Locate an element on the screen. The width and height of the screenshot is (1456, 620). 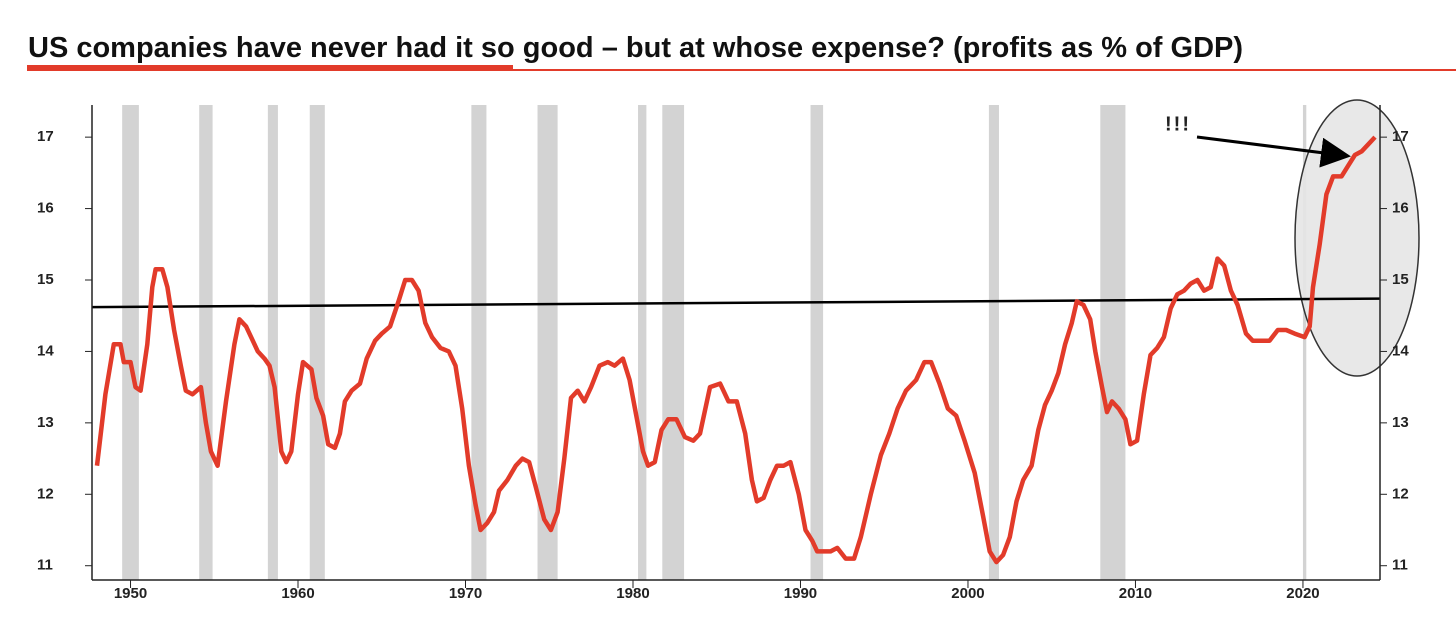
y-tick-label: 16 is located at coordinates (45, 208).